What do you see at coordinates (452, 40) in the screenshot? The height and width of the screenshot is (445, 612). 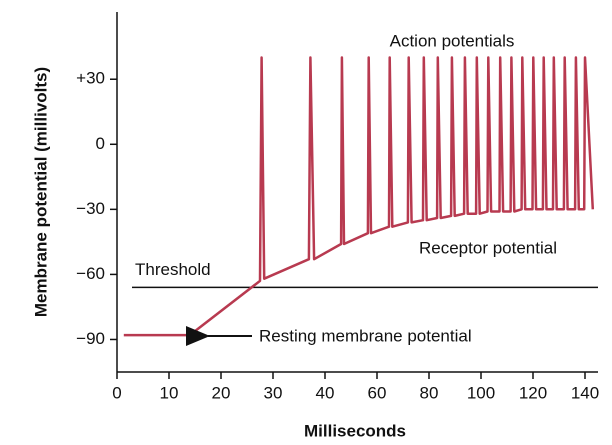 I see `annotation: Action potentials` at bounding box center [452, 40].